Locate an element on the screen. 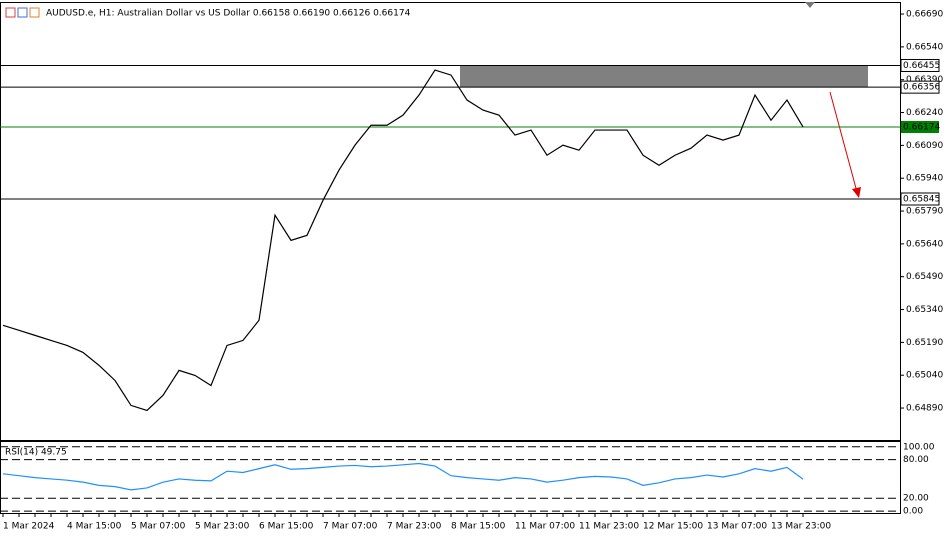  y-tick-label: 0.65490 is located at coordinates (924, 277).